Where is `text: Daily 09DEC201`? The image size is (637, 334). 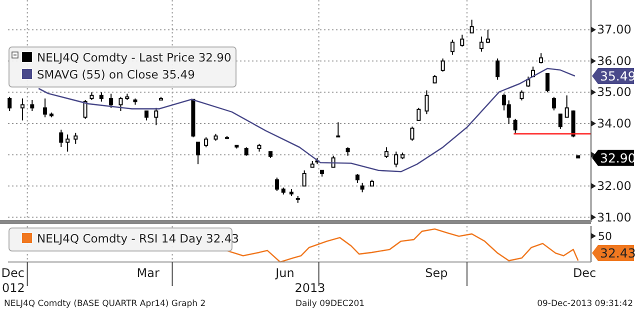
text: Daily 09DEC201 is located at coordinates (330, 304).